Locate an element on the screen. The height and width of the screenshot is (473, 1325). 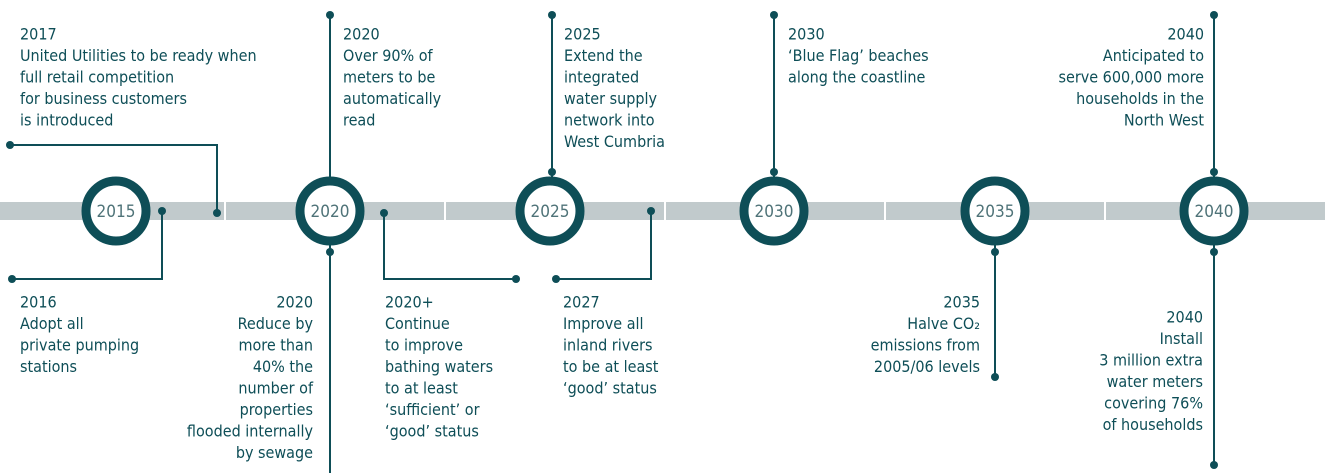
event-text: automatically is located at coordinates (392, 98).